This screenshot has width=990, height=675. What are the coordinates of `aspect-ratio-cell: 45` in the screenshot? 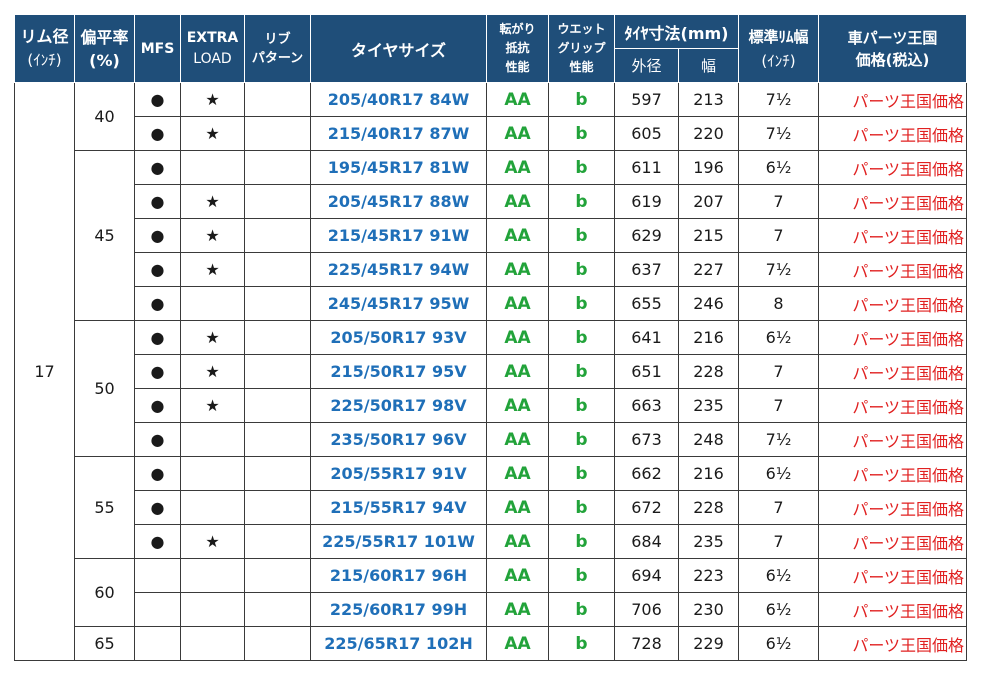 It's located at (104, 235).